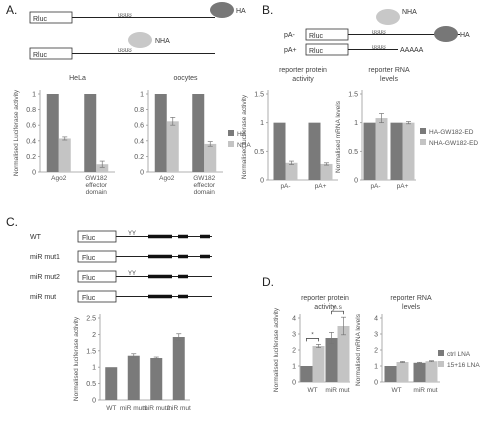 The image size is (500, 431). Describe the element at coordinates (453, 143) in the screenshot. I see `legend-label: NHA-GW182-ED` at that location.